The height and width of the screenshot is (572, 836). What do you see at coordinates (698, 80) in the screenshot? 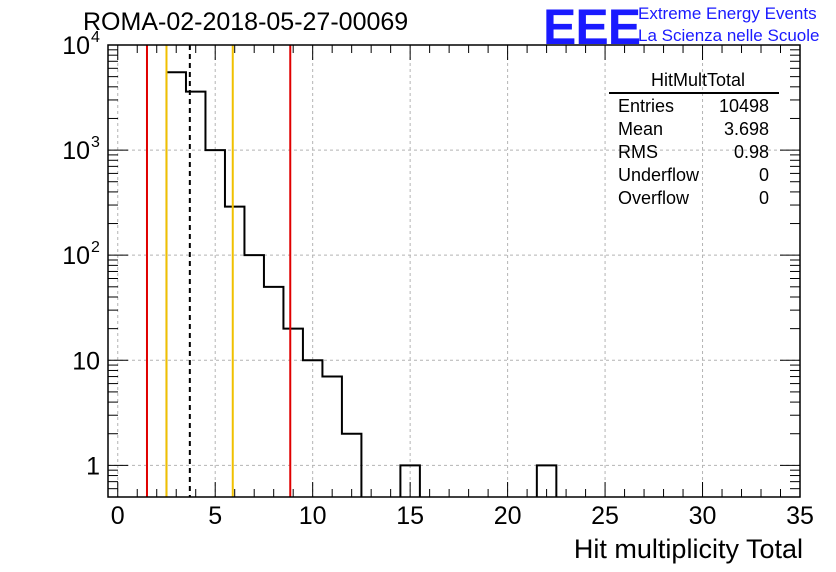
I see `stats-title: HitMultTotal` at bounding box center [698, 80].